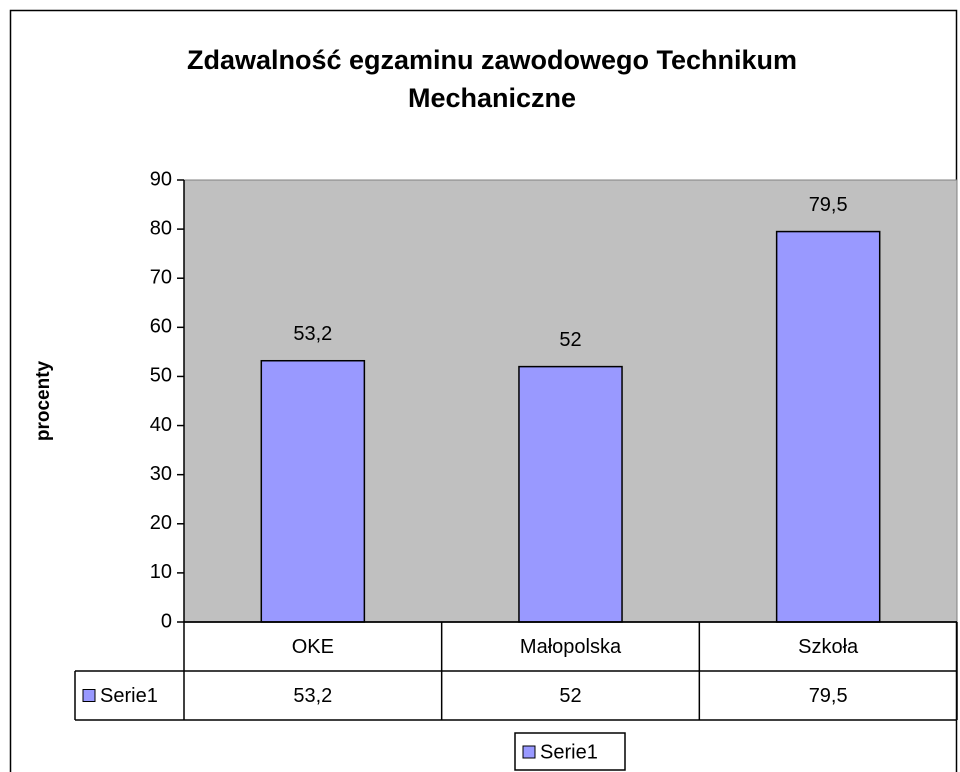 Image resolution: width=960 pixels, height=772 pixels. What do you see at coordinates (129, 696) in the screenshot?
I see `table-series-name: Serie1` at bounding box center [129, 696].